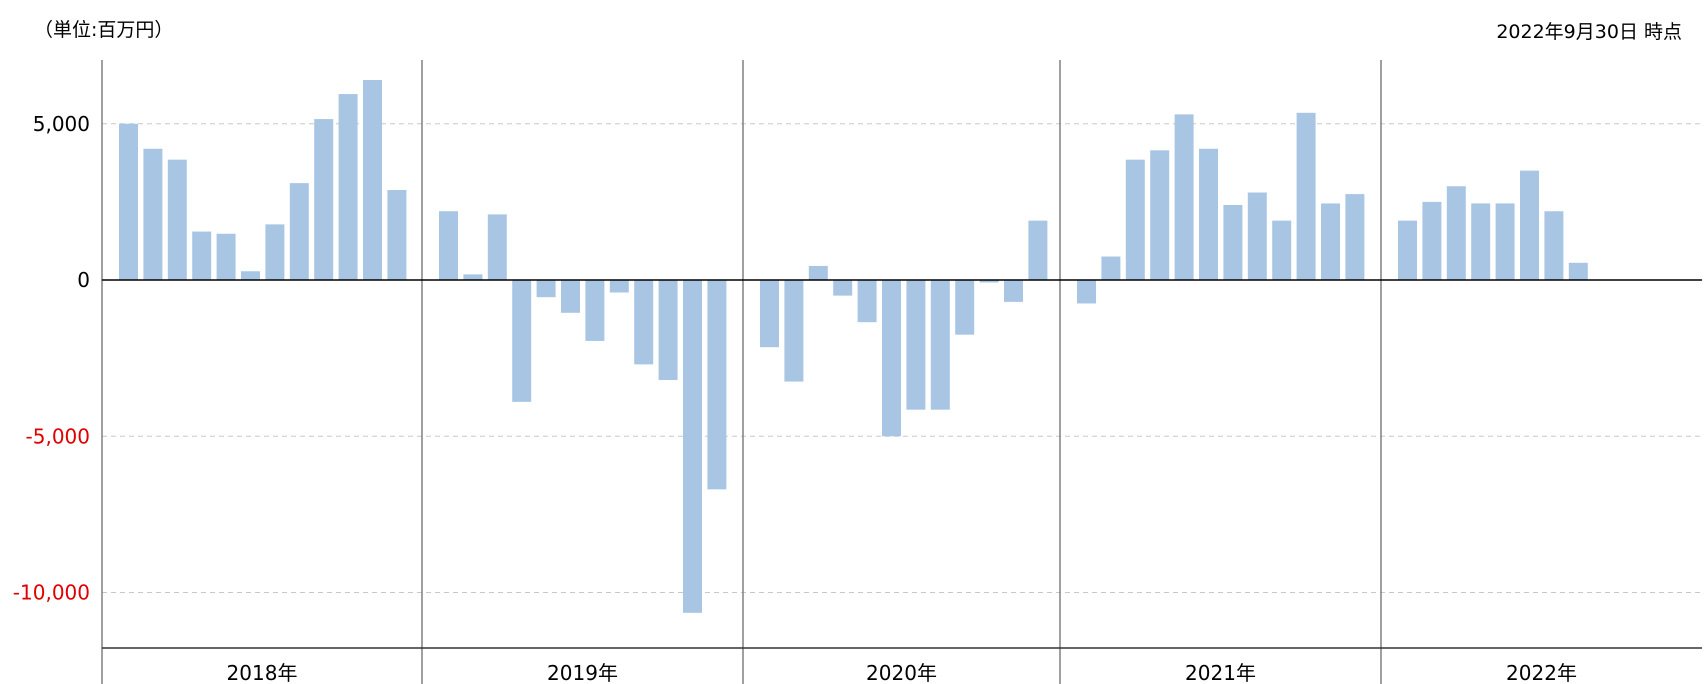  What do you see at coordinates (58, 436) in the screenshot?
I see `y-tick-label: -5,000` at bounding box center [58, 436].